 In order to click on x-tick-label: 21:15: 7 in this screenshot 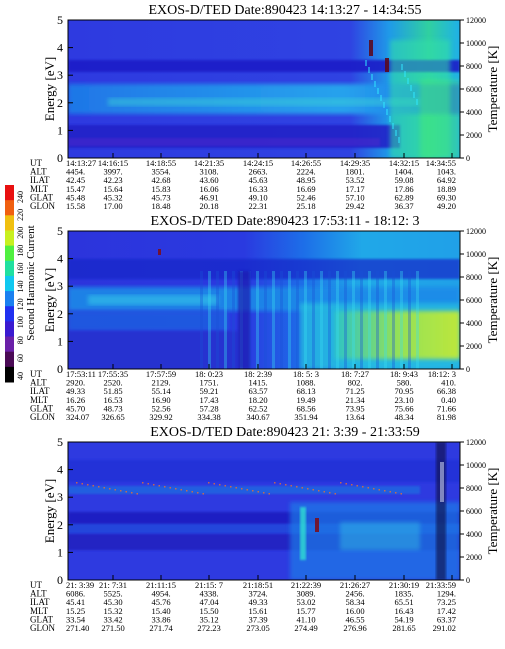, I will do `click(209, 585)`.